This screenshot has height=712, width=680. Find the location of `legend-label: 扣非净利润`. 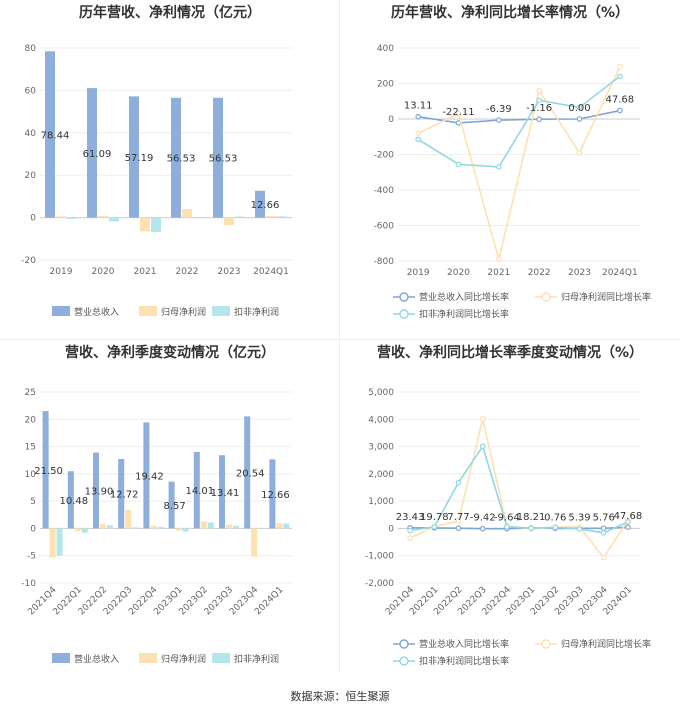

legend-label: 扣非净利润 is located at coordinates (256, 312).